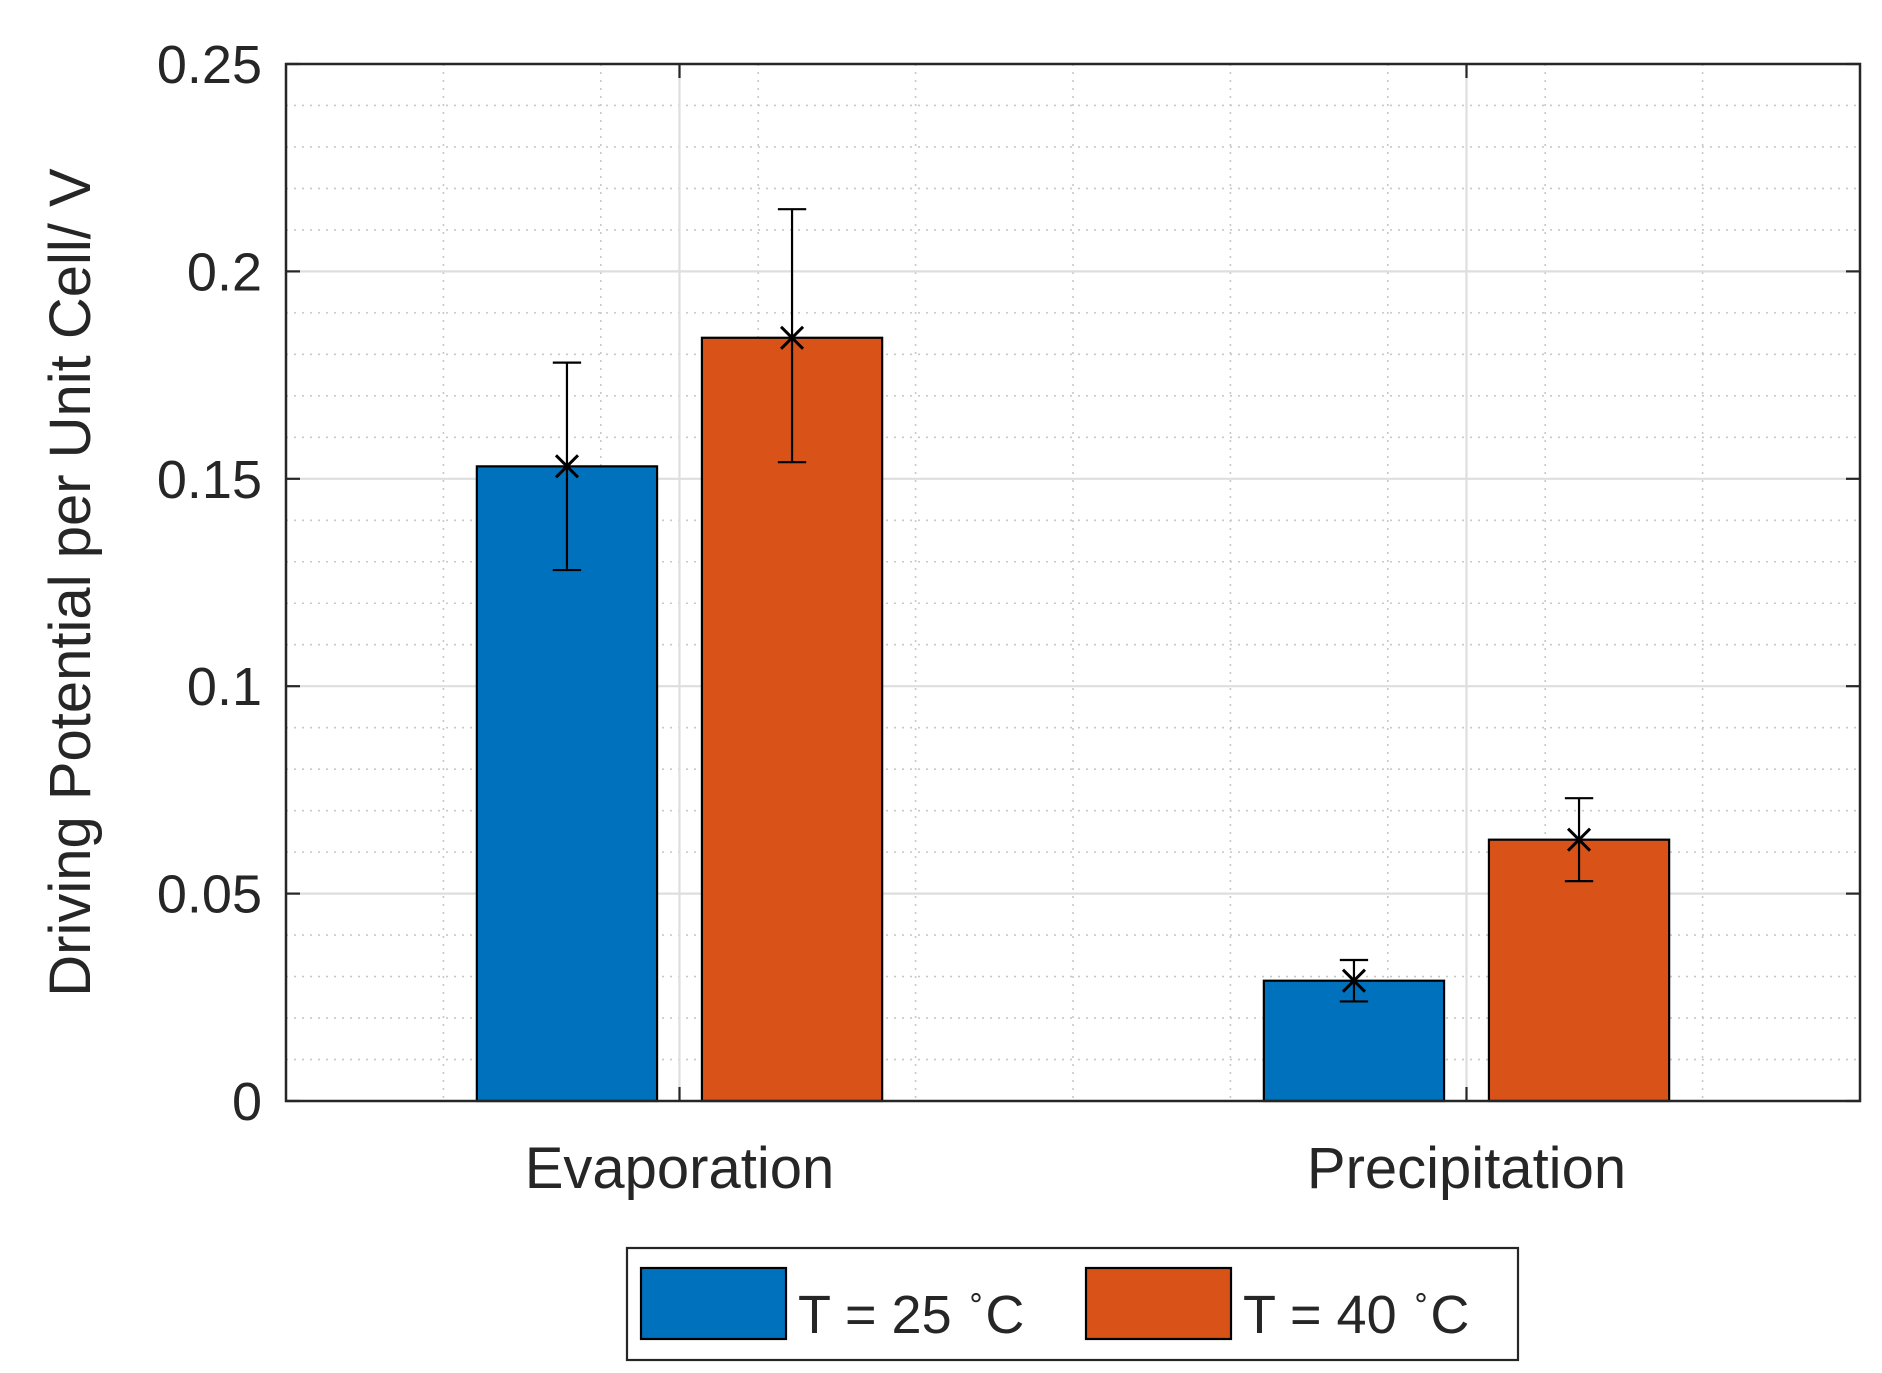  What do you see at coordinates (1356, 1313) in the screenshot?
I see `legend-label-series-2: T = 40 ∘C` at bounding box center [1356, 1313].